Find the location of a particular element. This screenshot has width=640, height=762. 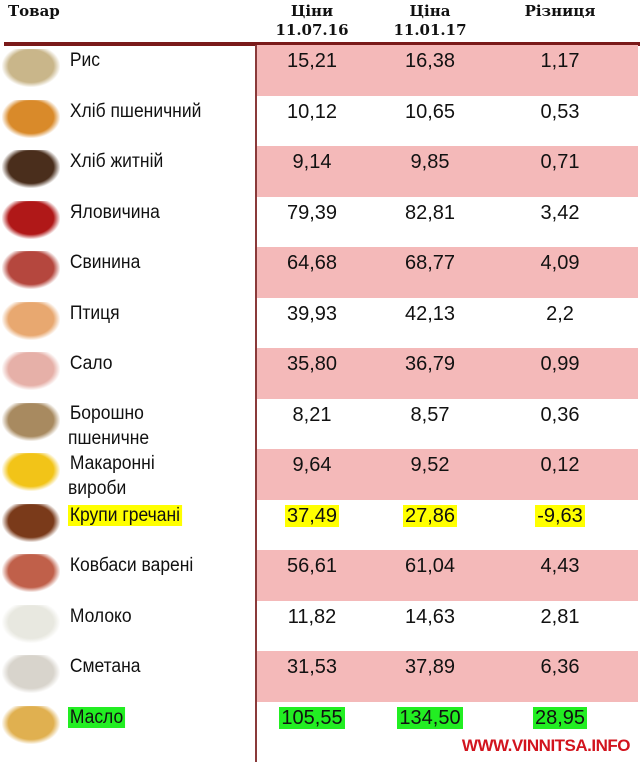

price-new: 134,50 is located at coordinates (430, 717).